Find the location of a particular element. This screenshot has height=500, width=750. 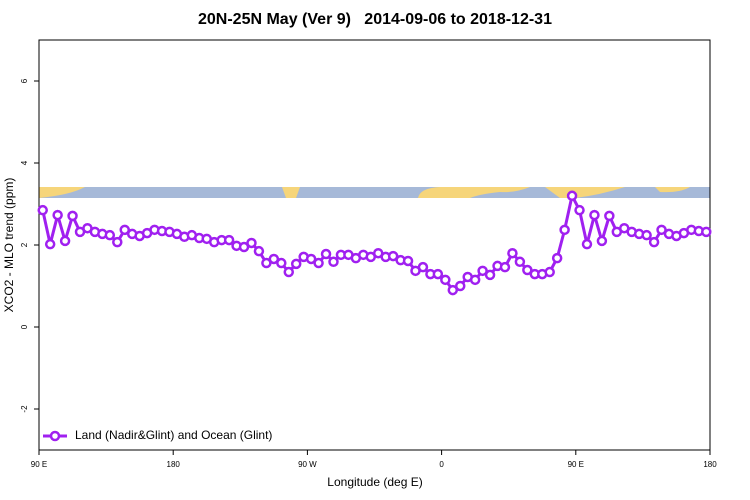

y-tick-label: 4 is located at coordinates (24, 162).